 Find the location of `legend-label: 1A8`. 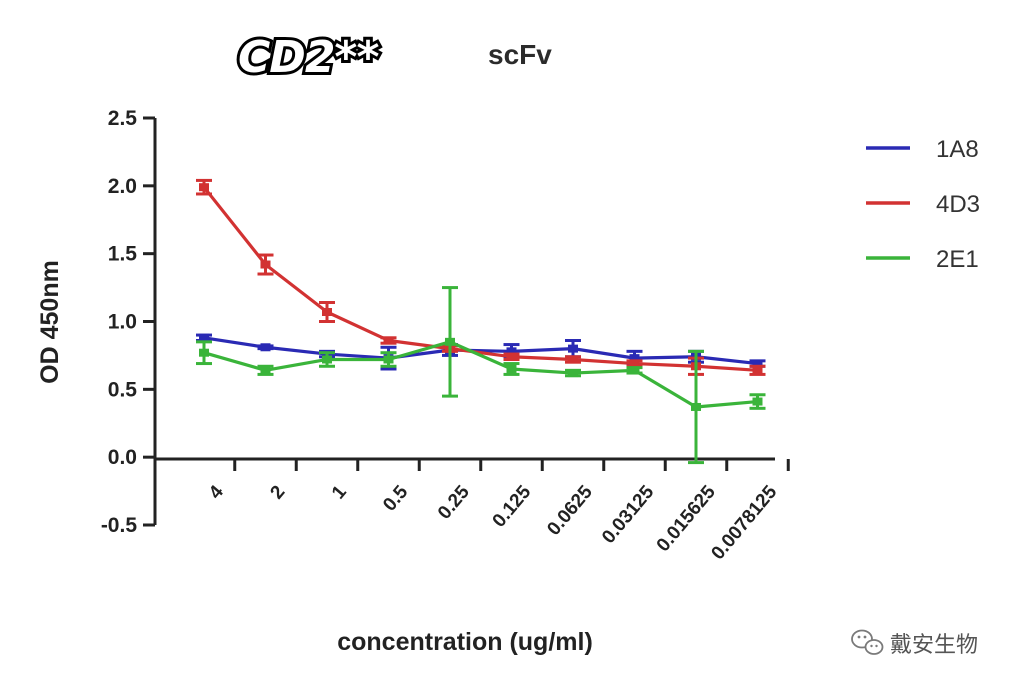

legend-label: 1A8 is located at coordinates (957, 149).